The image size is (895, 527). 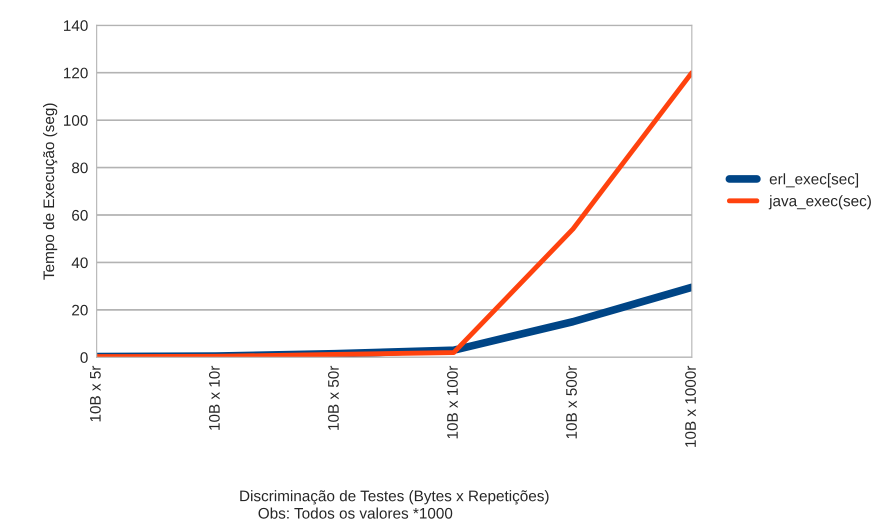 I want to click on text: Obs: Todos os valores *1000, so click(x=355, y=513).